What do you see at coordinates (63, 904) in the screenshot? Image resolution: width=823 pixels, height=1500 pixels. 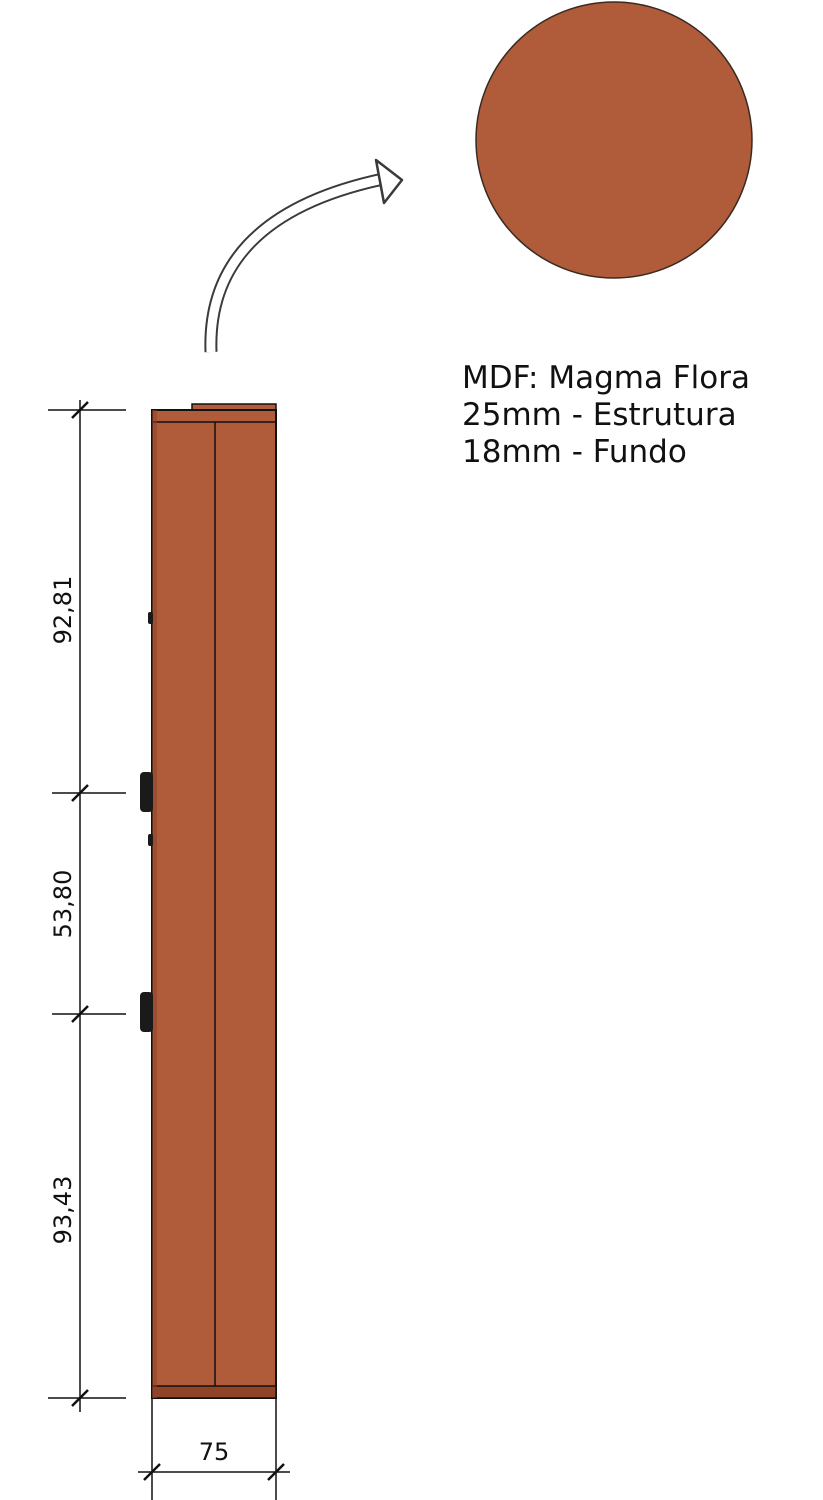 I see `dimension-label-middle: 53,80` at bounding box center [63, 904].